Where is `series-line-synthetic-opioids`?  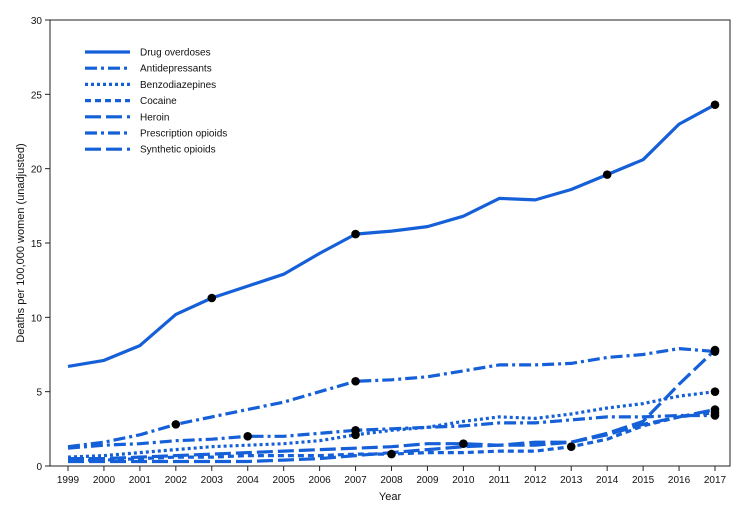
series-line-synthetic-opioids is located at coordinates (392, 434).